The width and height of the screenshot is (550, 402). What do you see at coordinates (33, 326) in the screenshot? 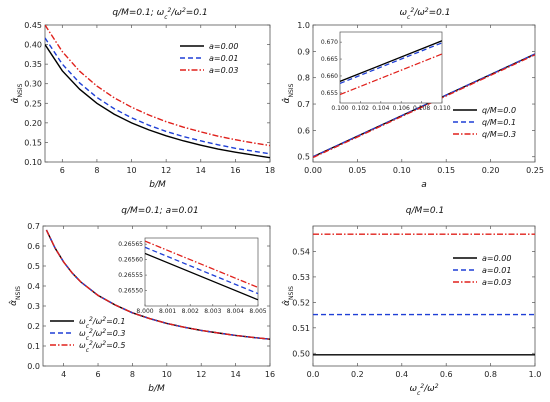
I see `y-tick-label: 0.2` at bounding box center [33, 326].